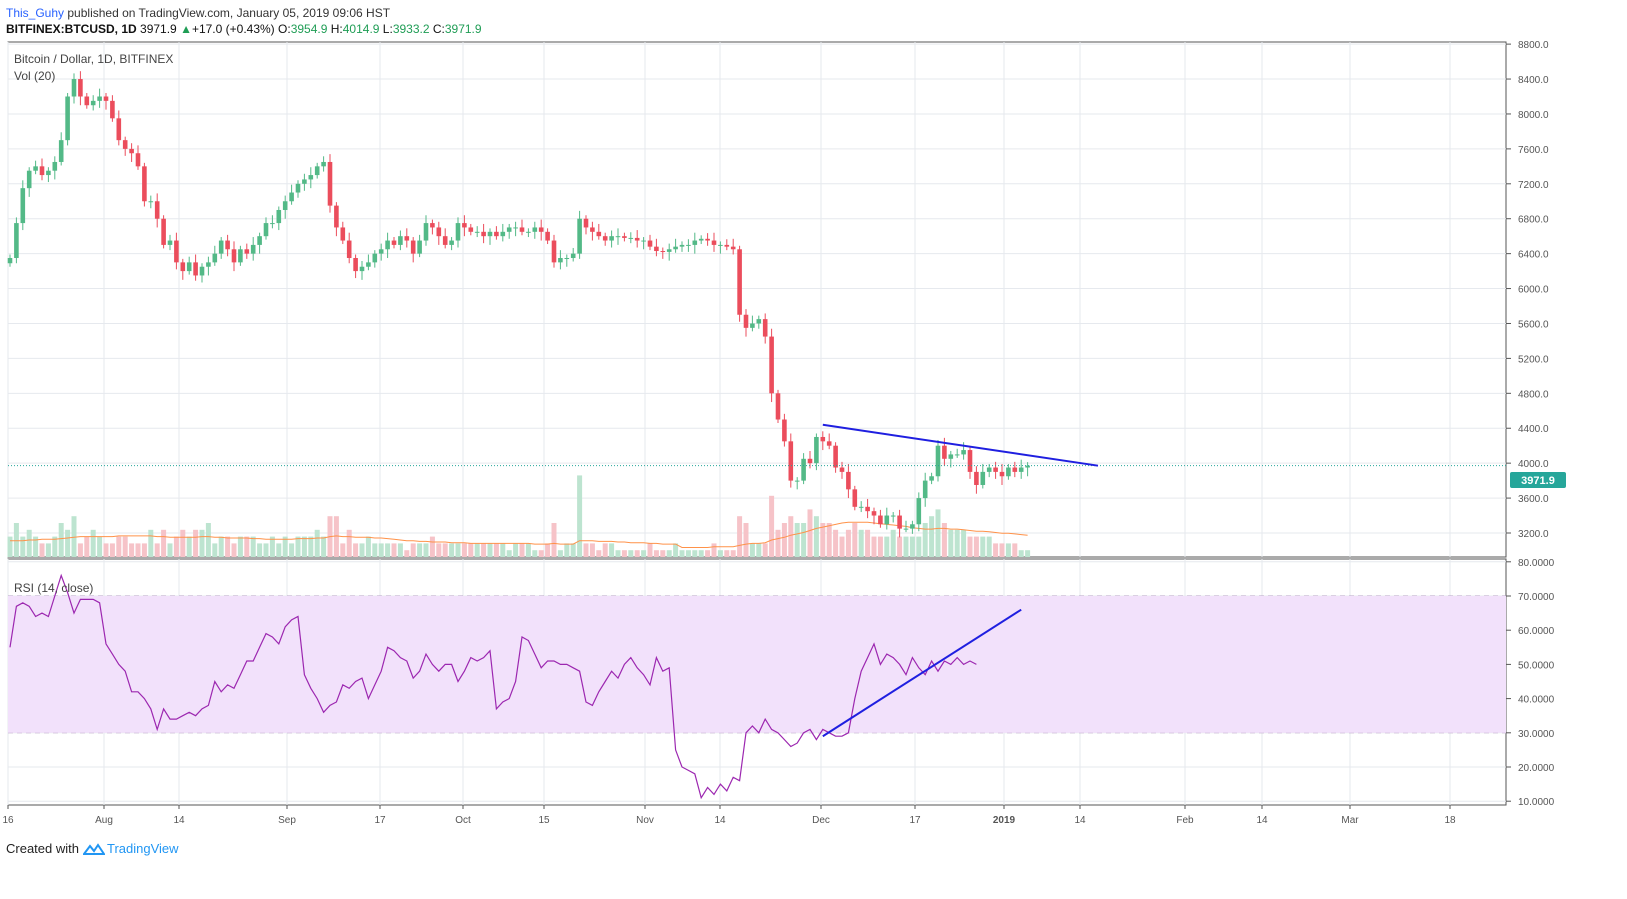 The height and width of the screenshot is (899, 1627). I want to click on author-link: This_Guhy, so click(35, 13).